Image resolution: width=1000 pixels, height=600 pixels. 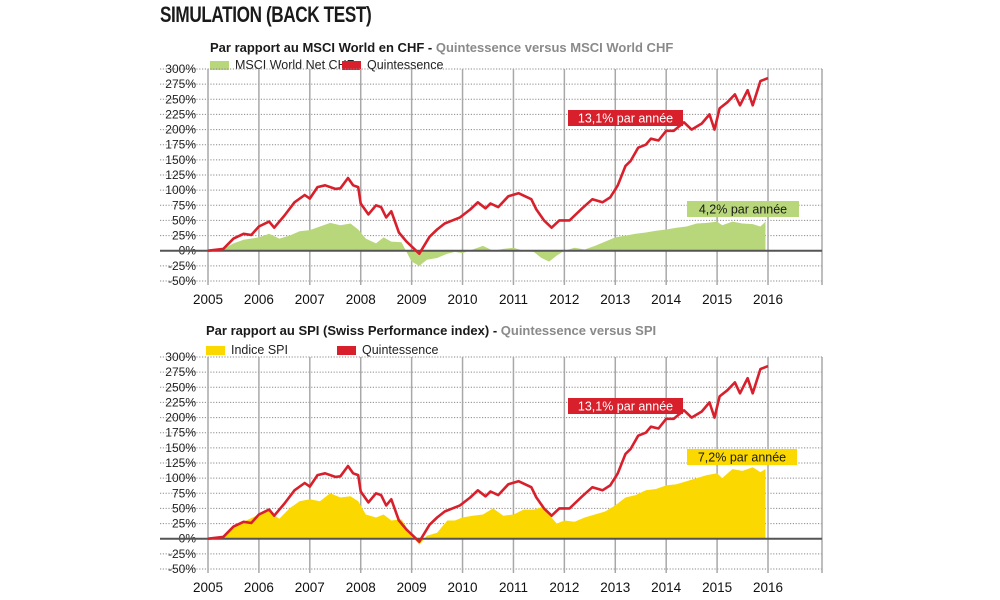 I want to click on chart1-xtick-label: 2010, so click(x=463, y=299).